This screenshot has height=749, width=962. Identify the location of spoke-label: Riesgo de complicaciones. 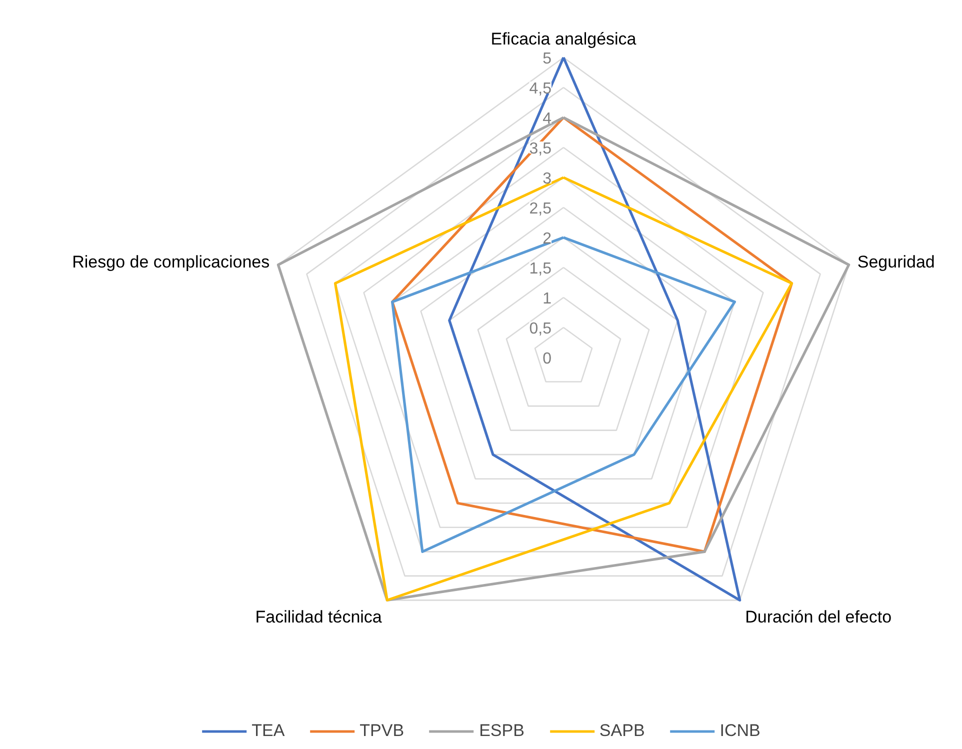
(171, 262).